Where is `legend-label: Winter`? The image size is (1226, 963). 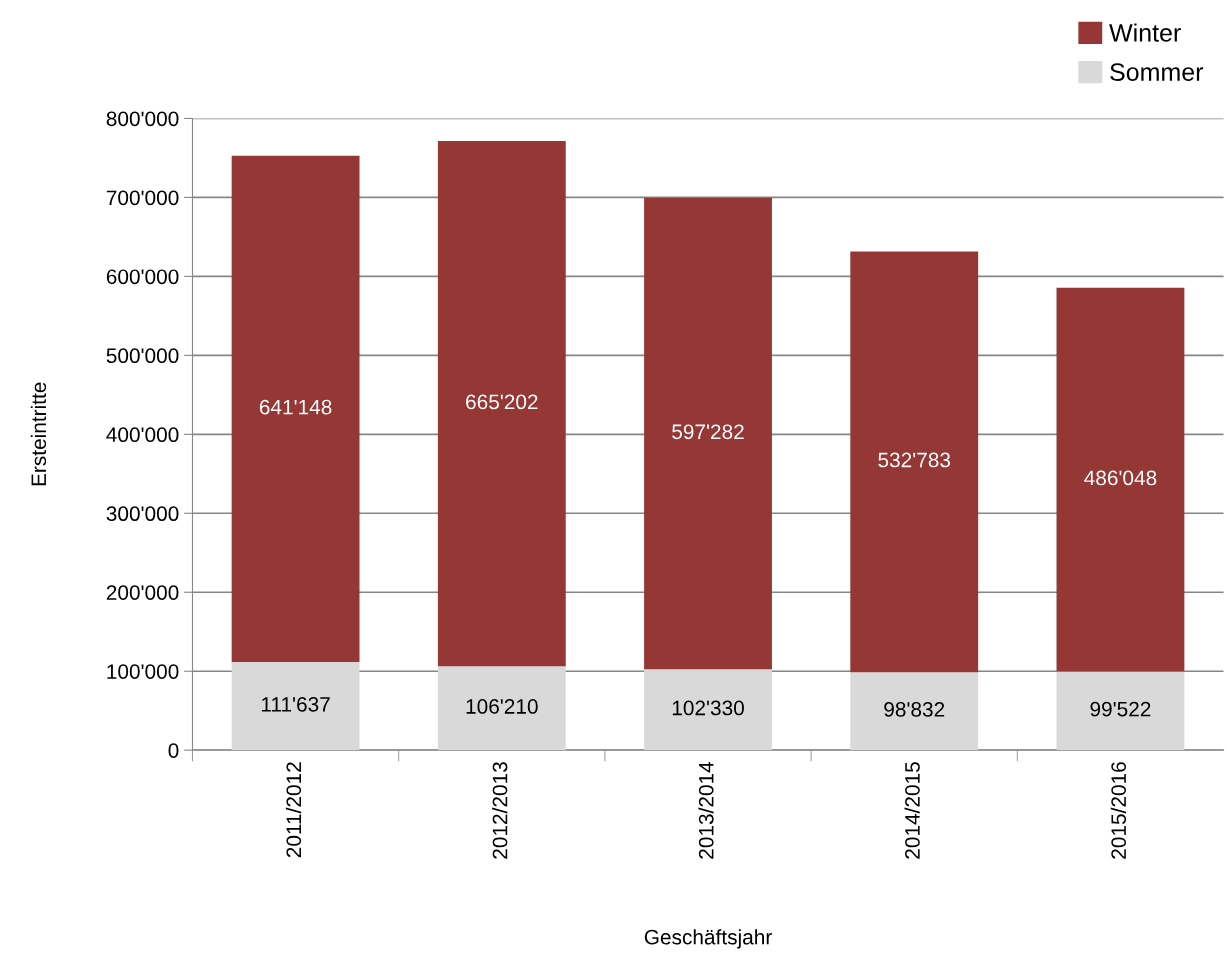
legend-label: Winter is located at coordinates (1145, 32).